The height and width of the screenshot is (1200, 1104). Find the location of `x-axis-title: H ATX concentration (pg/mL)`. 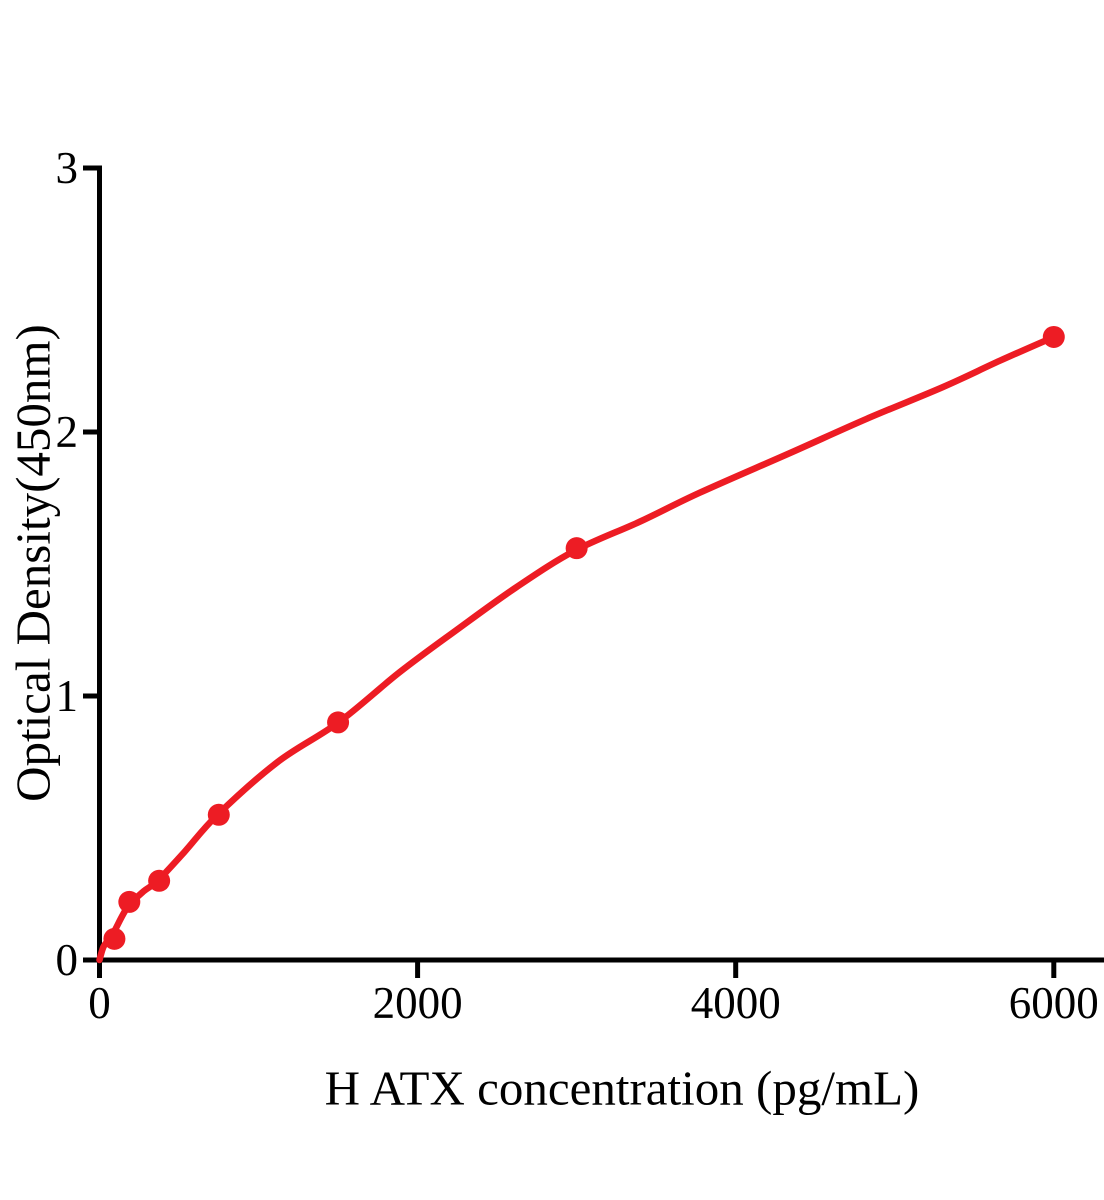

x-axis-title: H ATX concentration (pg/mL) is located at coordinates (622, 1088).